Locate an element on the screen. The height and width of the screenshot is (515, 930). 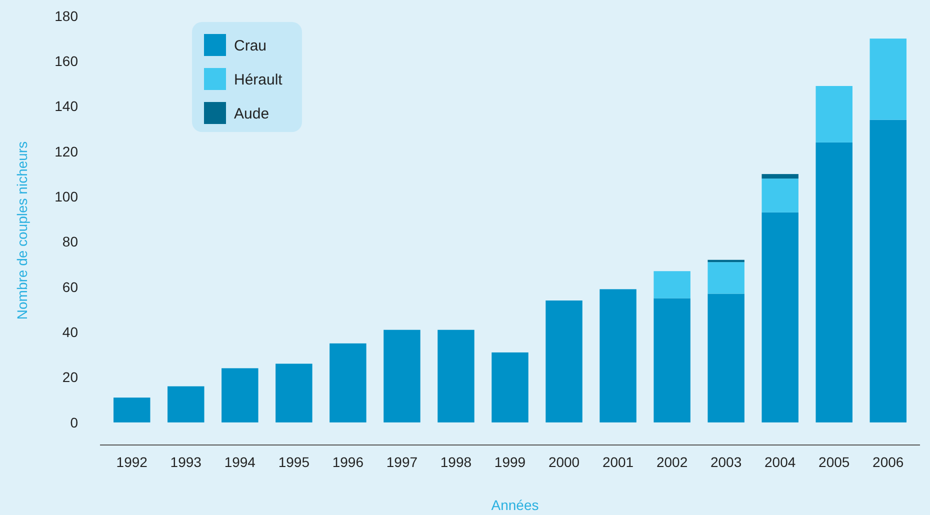
x-tick-label: 2000 is located at coordinates (564, 462).